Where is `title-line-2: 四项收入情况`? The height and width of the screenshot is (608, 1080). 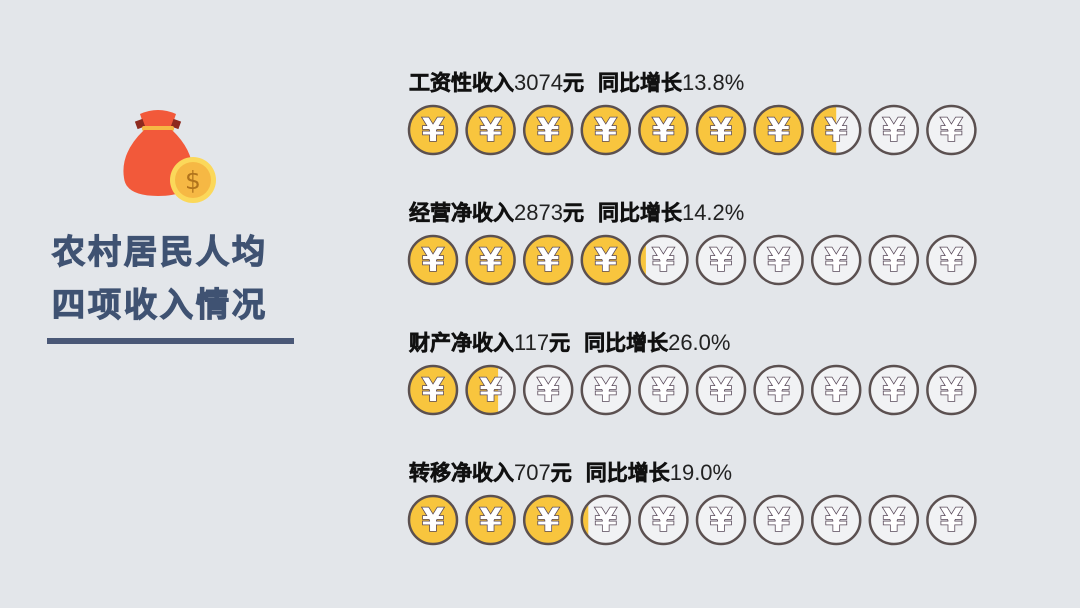 title-line-2: 四项收入情况 is located at coordinates (159, 304).